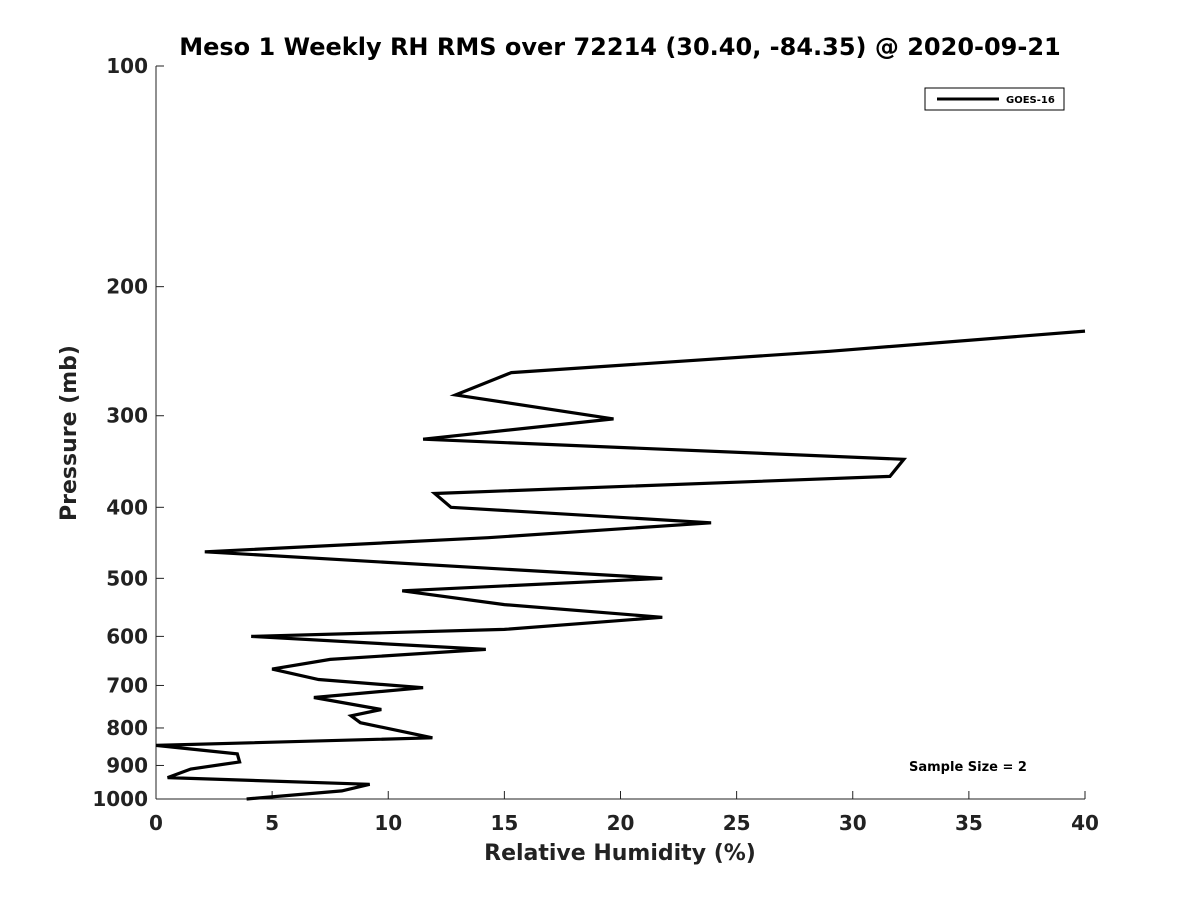  Describe the element at coordinates (969, 823) in the screenshot. I see `x-tick-label: 35` at that location.